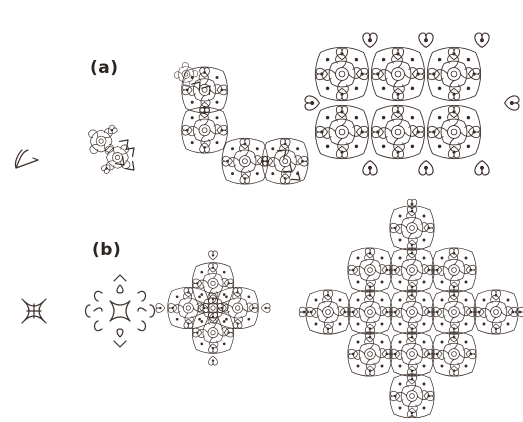 This screenshot has width=523, height=422. I want to click on row-a-label: (a), so click(104, 68).